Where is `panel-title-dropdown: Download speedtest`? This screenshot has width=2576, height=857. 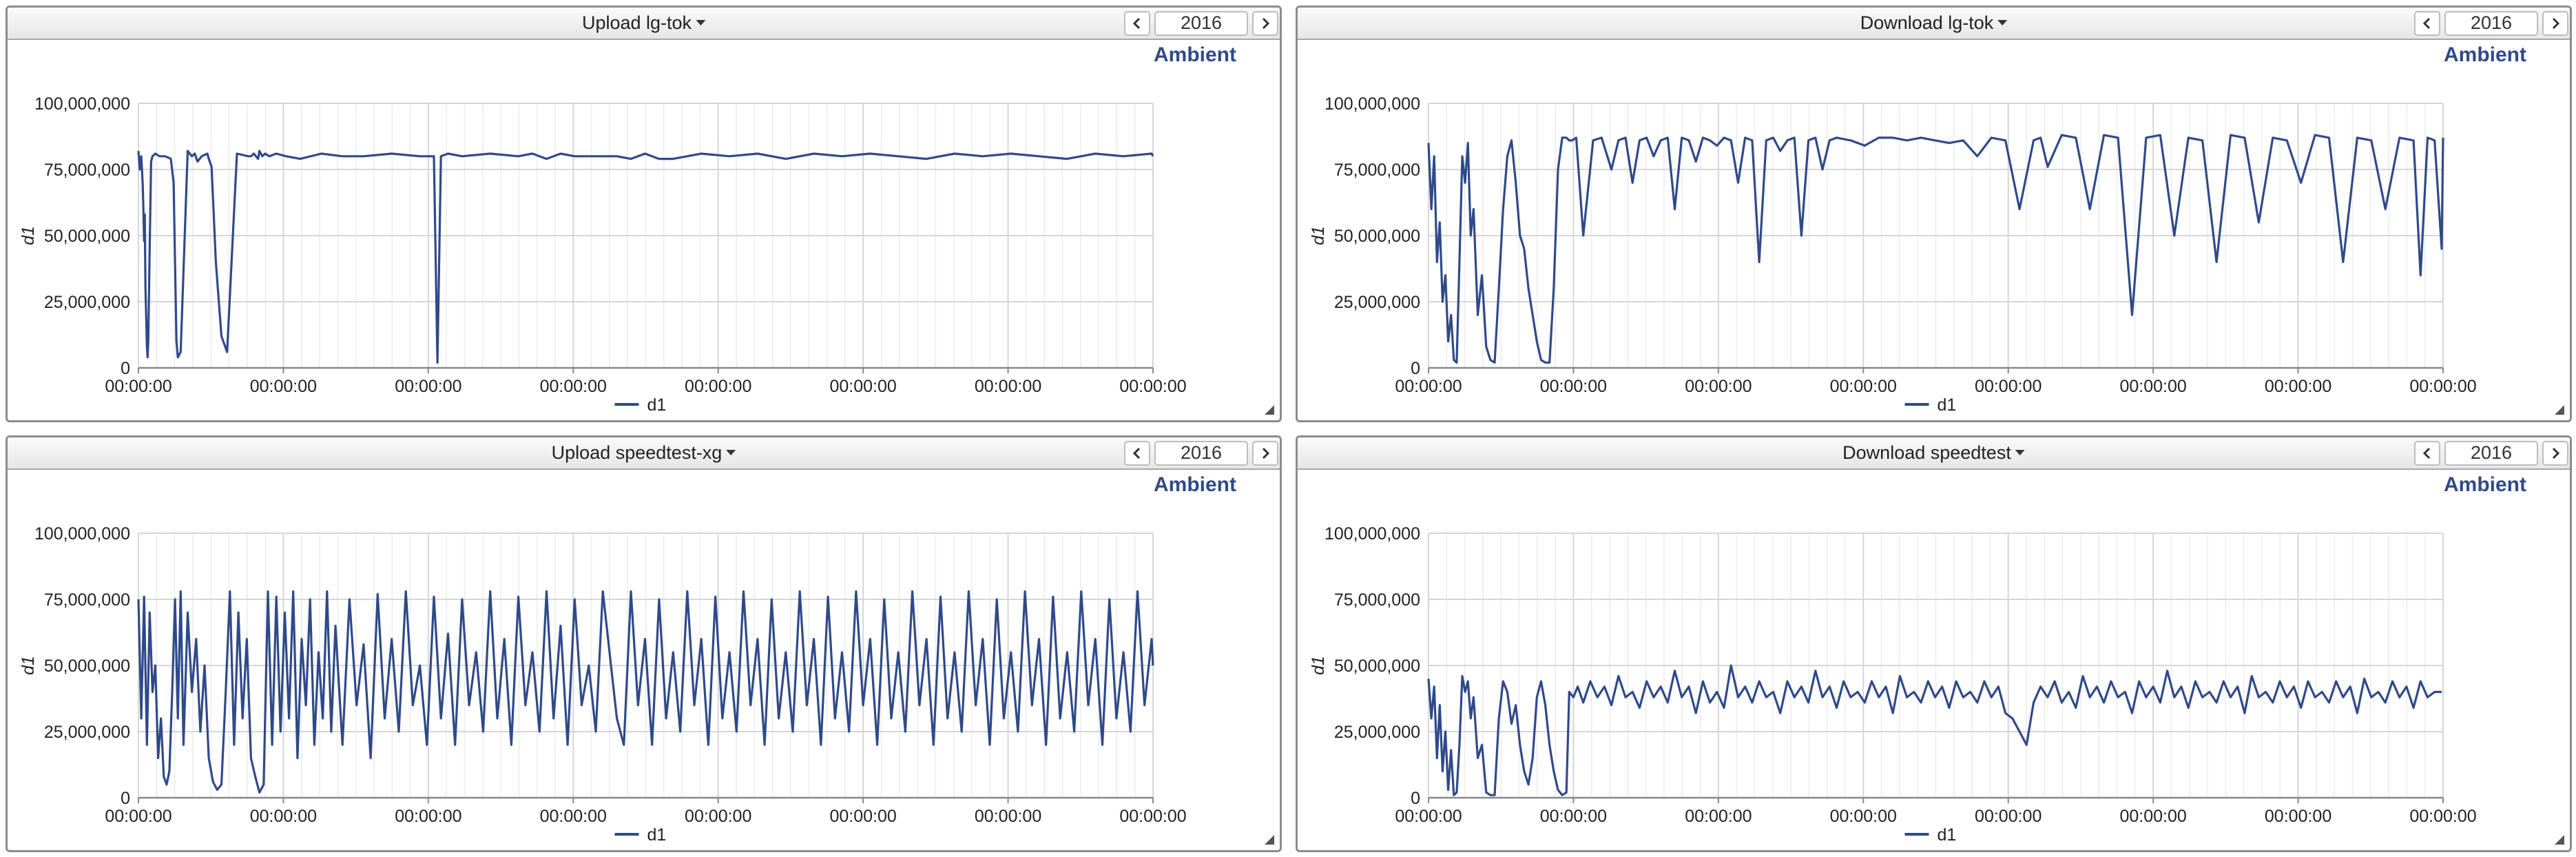
panel-title-dropdown: Download speedtest is located at coordinates (1933, 452).